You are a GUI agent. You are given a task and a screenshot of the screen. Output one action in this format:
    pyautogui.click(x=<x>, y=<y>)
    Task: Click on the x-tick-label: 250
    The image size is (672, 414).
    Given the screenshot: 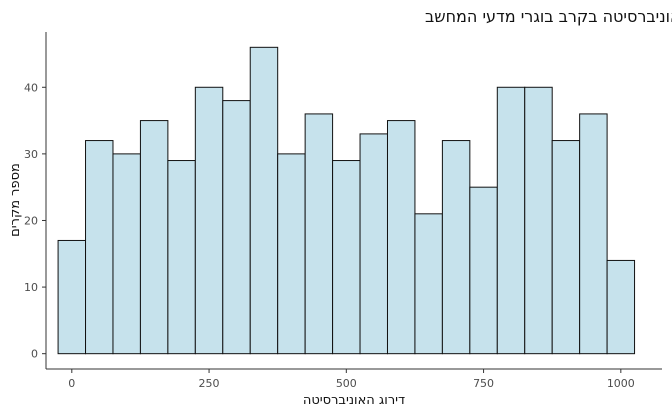 What is the action you would take?
    pyautogui.click(x=209, y=383)
    